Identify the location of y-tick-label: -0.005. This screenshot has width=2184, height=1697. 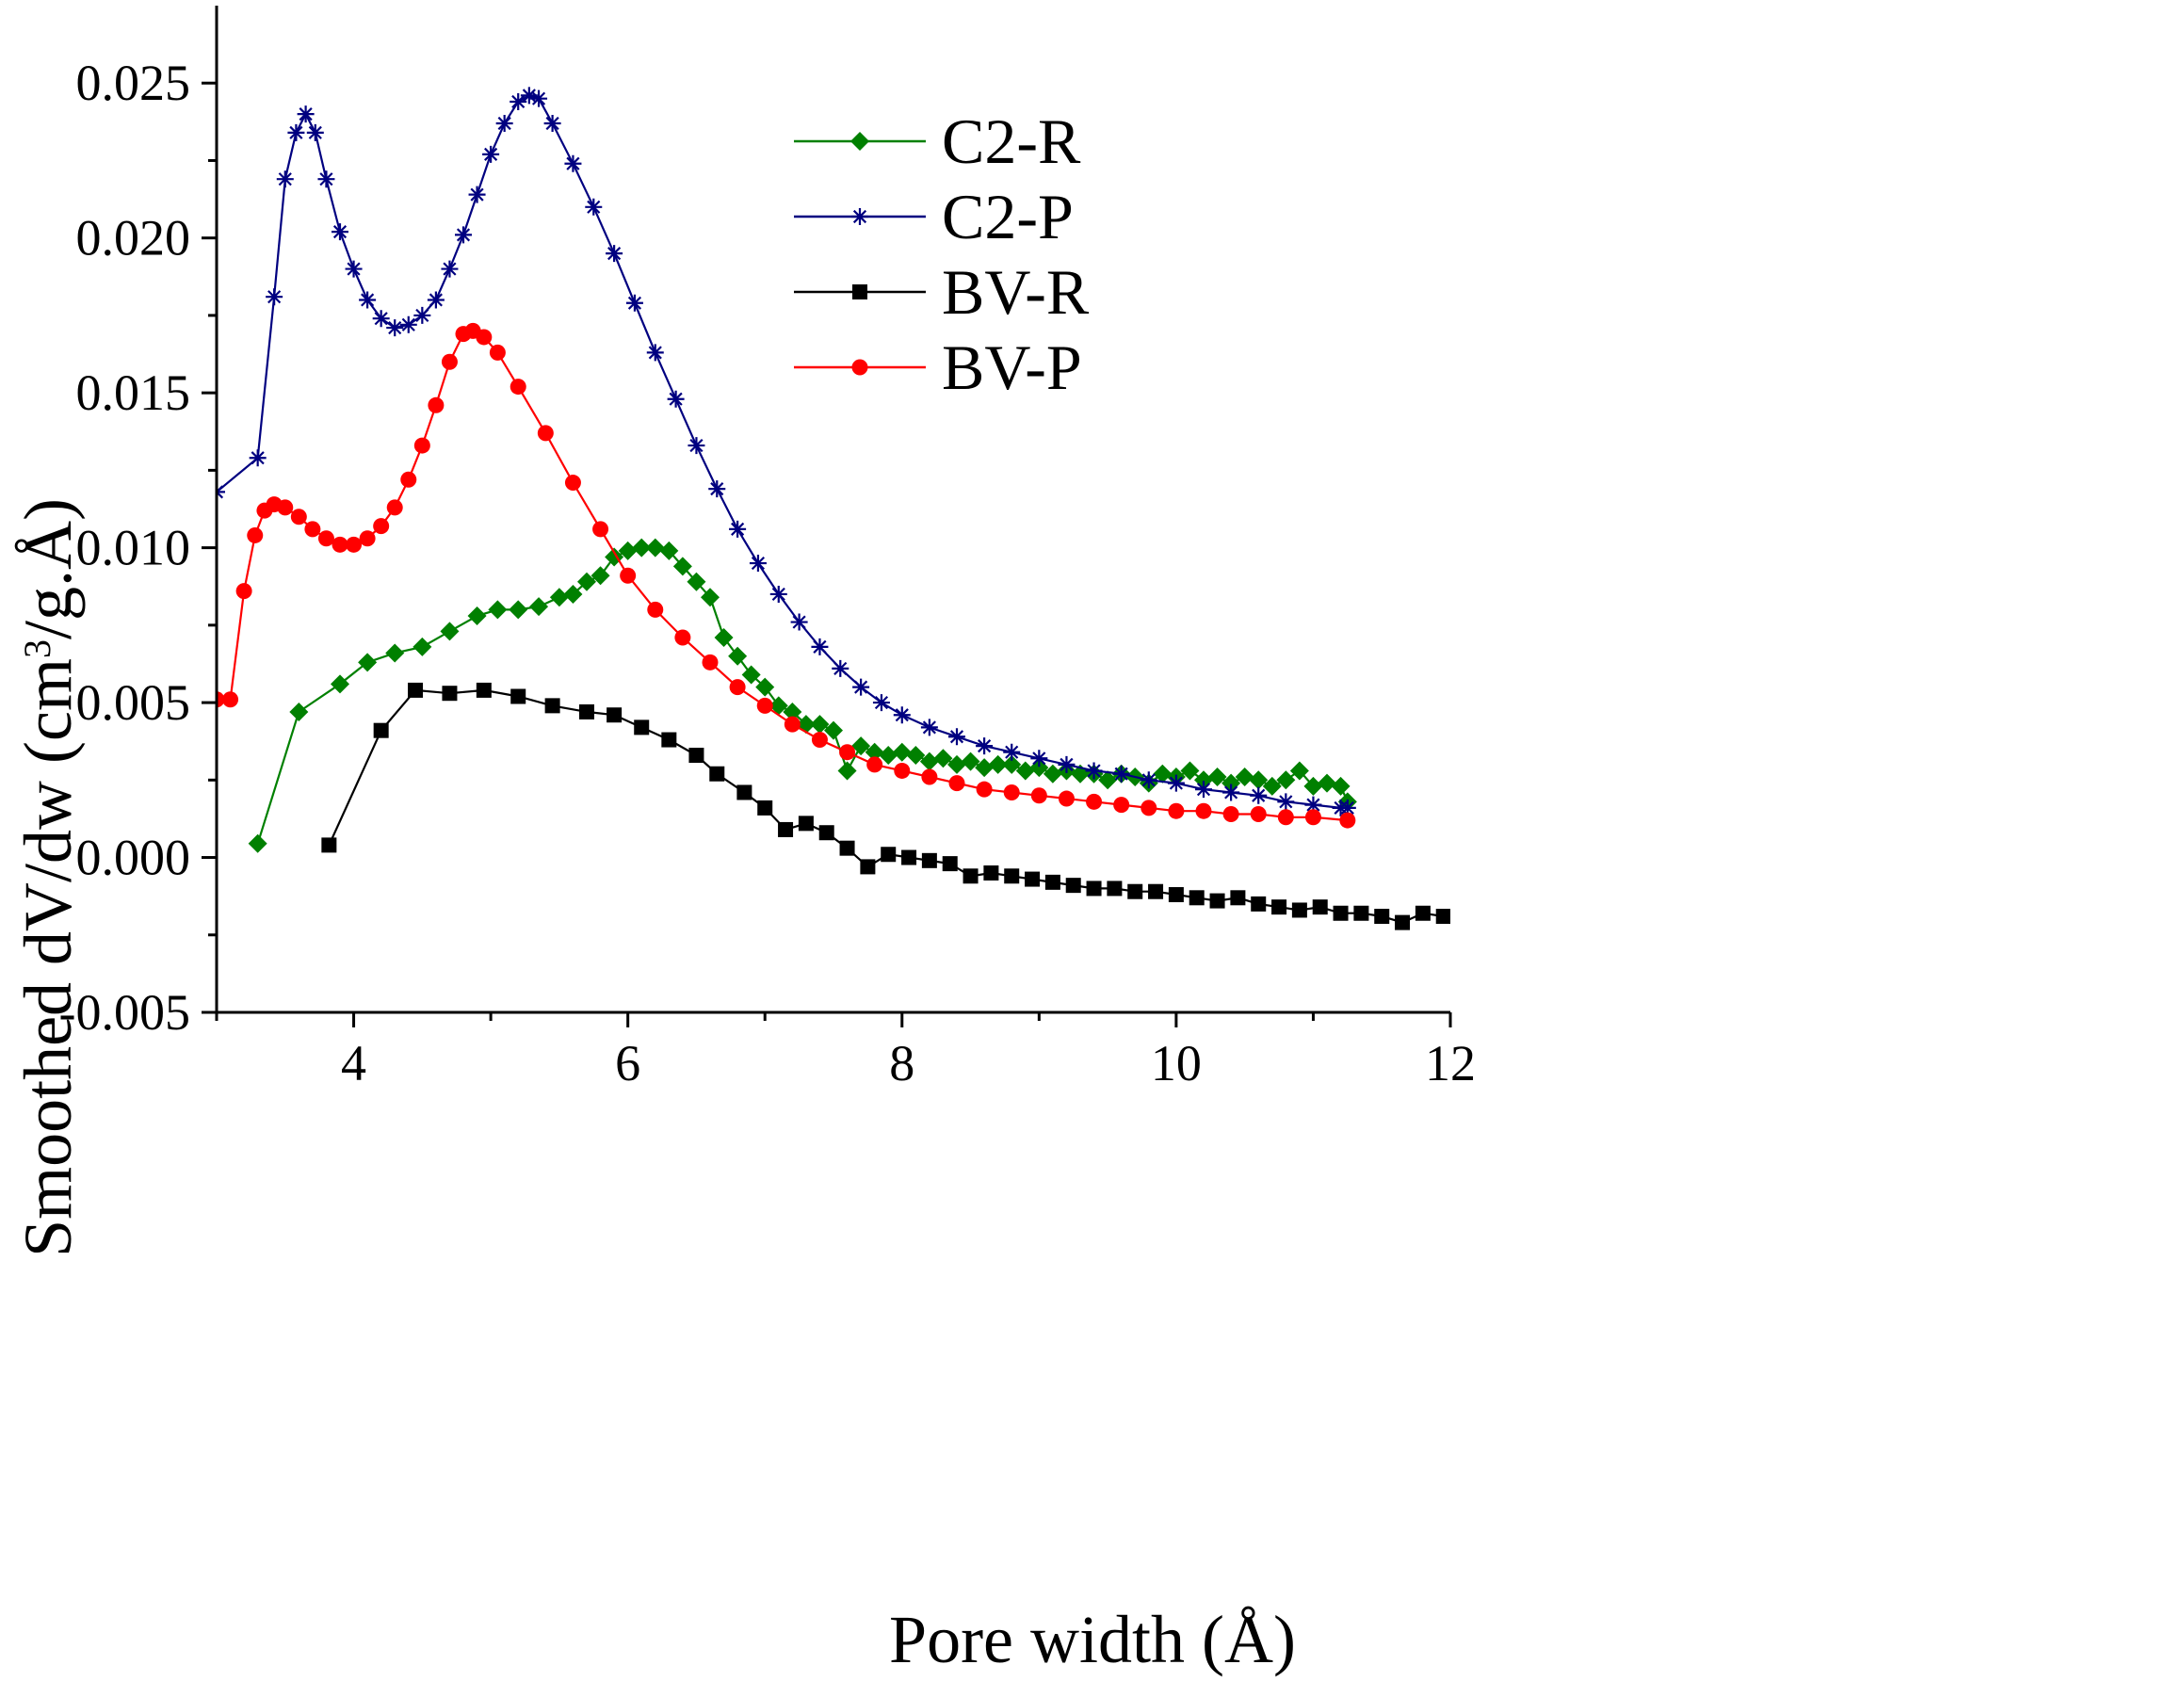
(124, 1012).